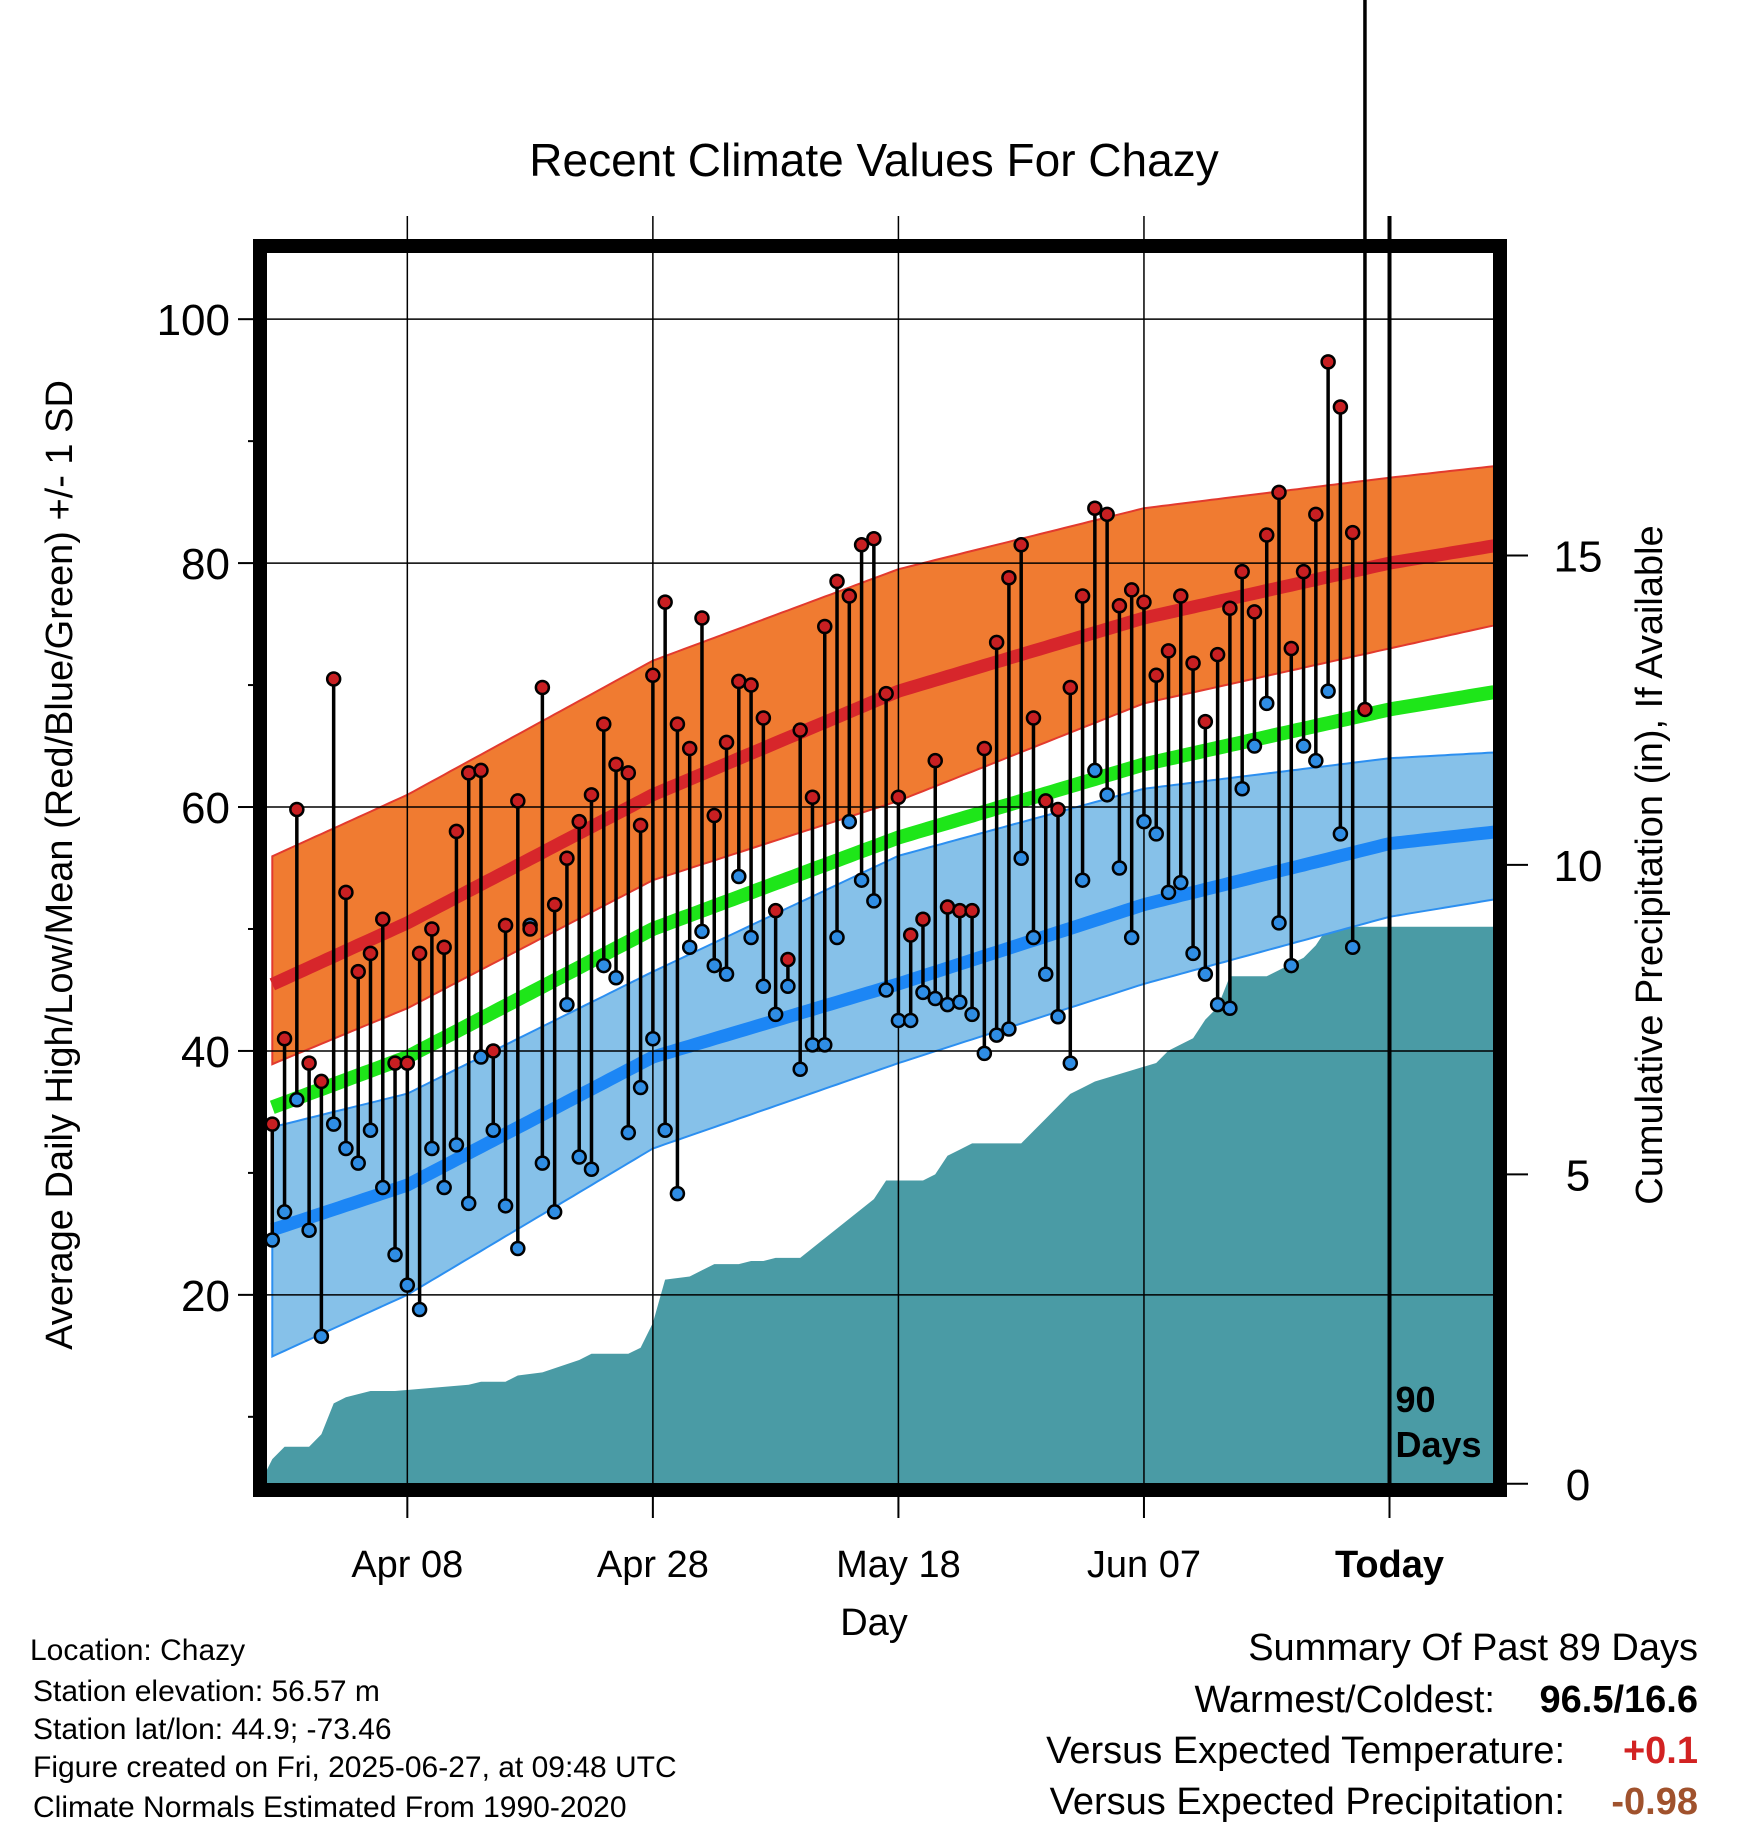 This screenshot has width=1748, height=1828. I want to click on x-axis-label: Day, so click(874, 1623).